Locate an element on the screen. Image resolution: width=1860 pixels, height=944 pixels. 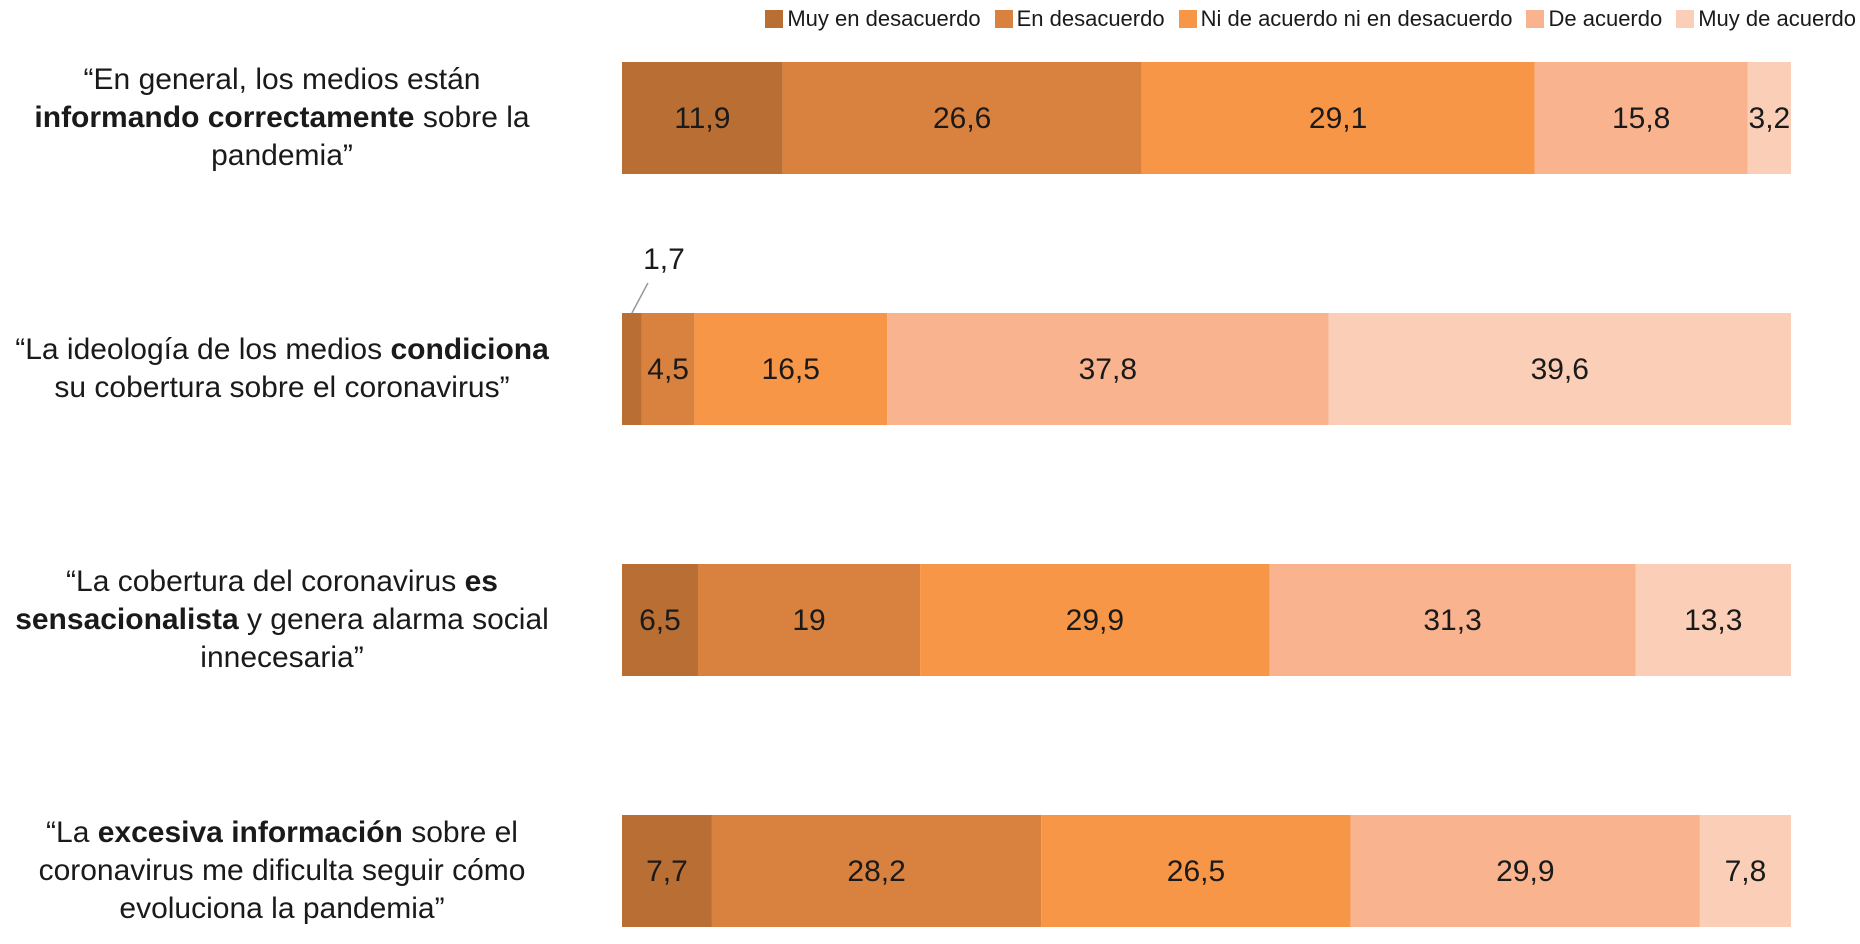
legend-item: Muy de acuerdo is located at coordinates (1766, 19).